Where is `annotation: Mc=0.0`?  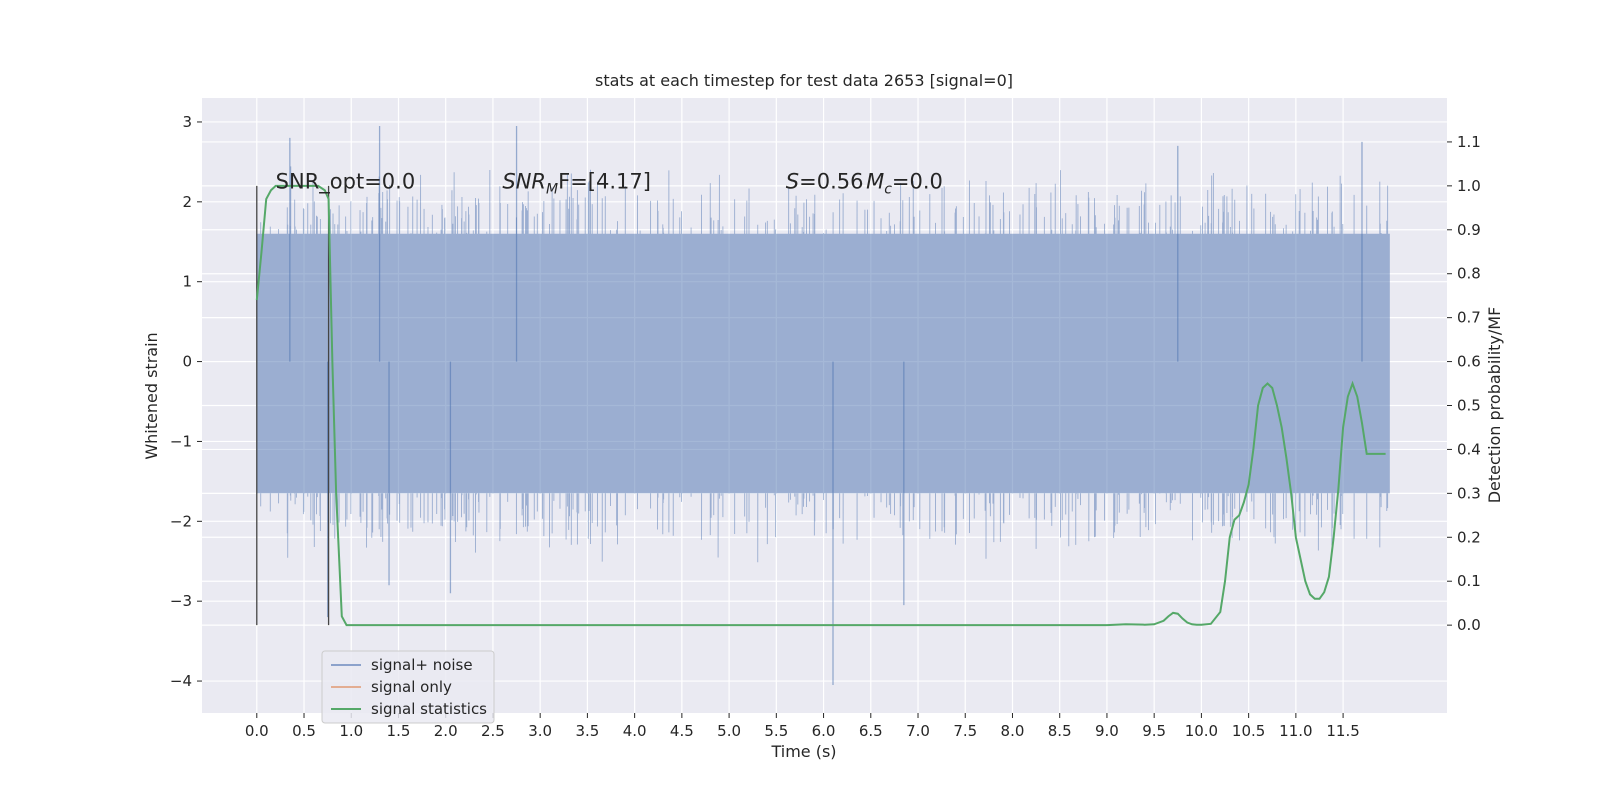 annotation: Mc=0.0 is located at coordinates (904, 183).